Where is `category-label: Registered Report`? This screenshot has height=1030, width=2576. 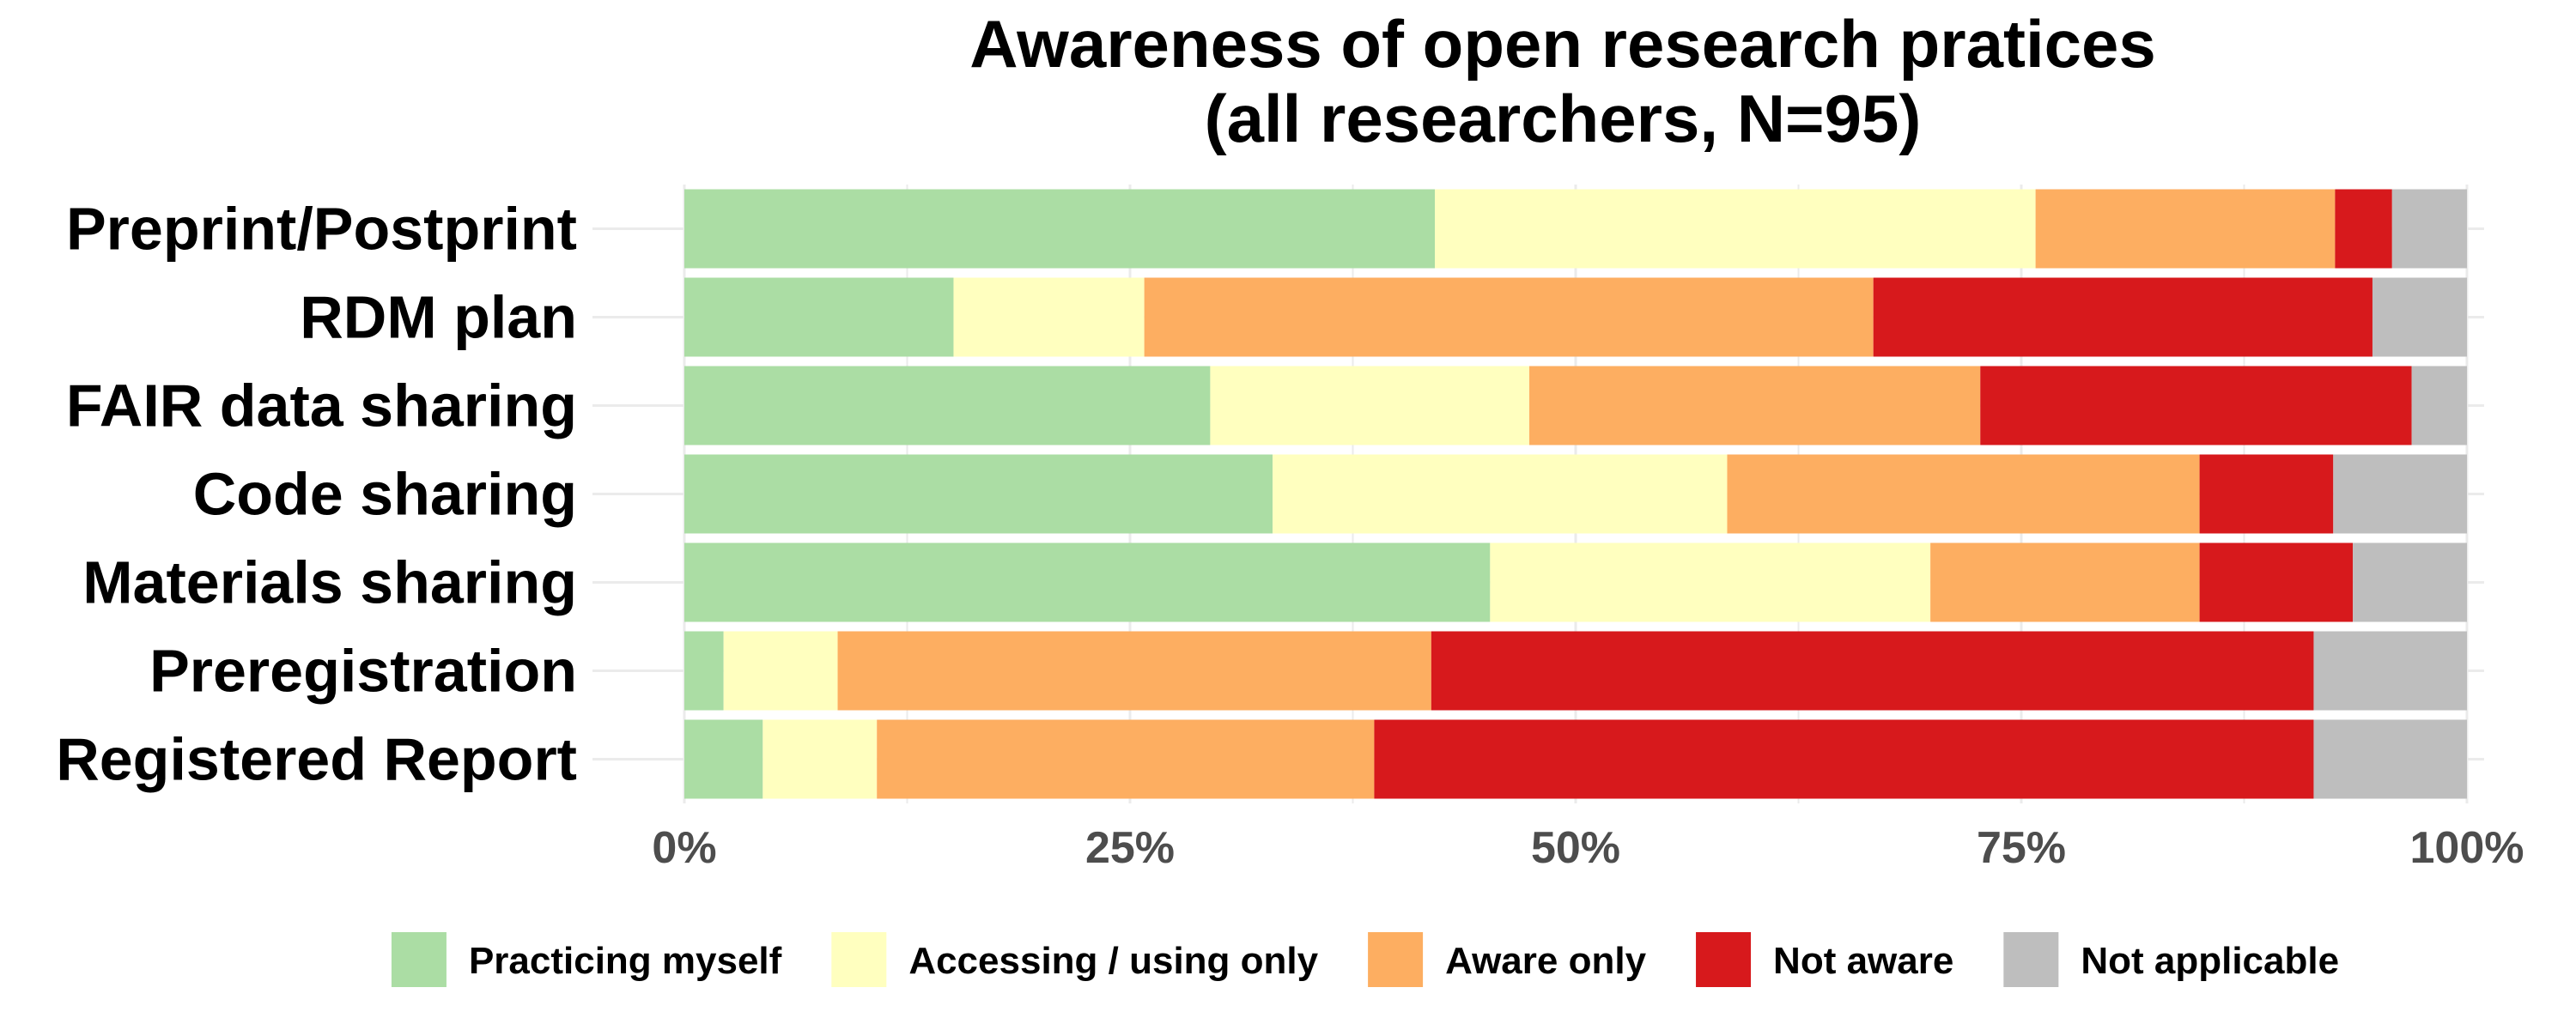 category-label: Registered Report is located at coordinates (316, 759).